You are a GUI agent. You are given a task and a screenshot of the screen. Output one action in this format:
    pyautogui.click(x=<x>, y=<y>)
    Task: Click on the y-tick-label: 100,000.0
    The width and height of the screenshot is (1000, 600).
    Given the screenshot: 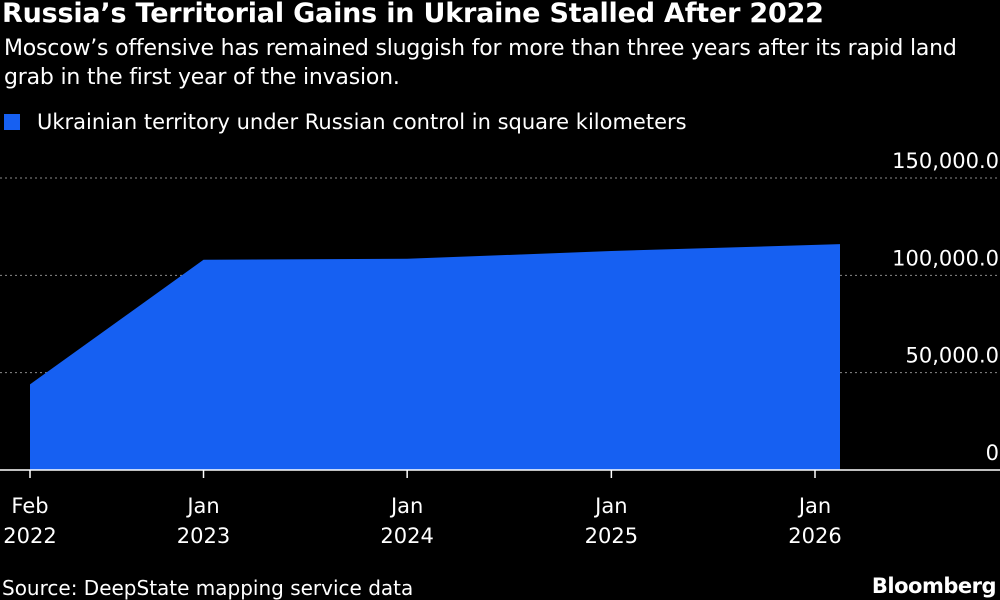 What is the action you would take?
    pyautogui.click(x=945, y=258)
    